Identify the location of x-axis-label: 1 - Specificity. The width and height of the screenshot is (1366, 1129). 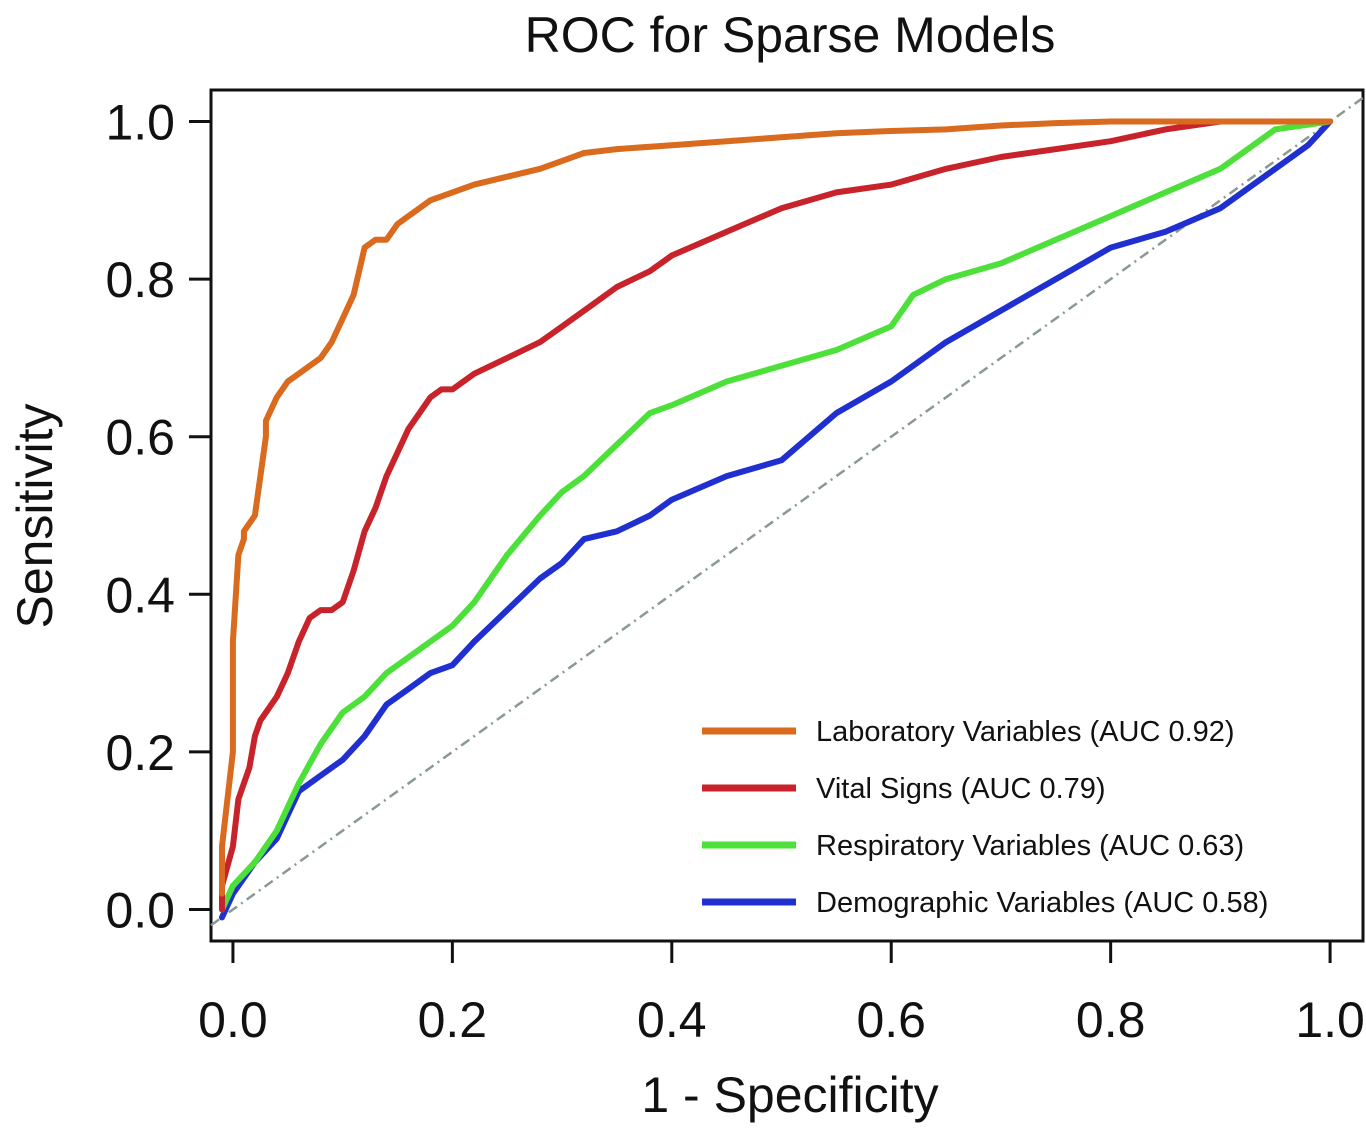
(789, 1095).